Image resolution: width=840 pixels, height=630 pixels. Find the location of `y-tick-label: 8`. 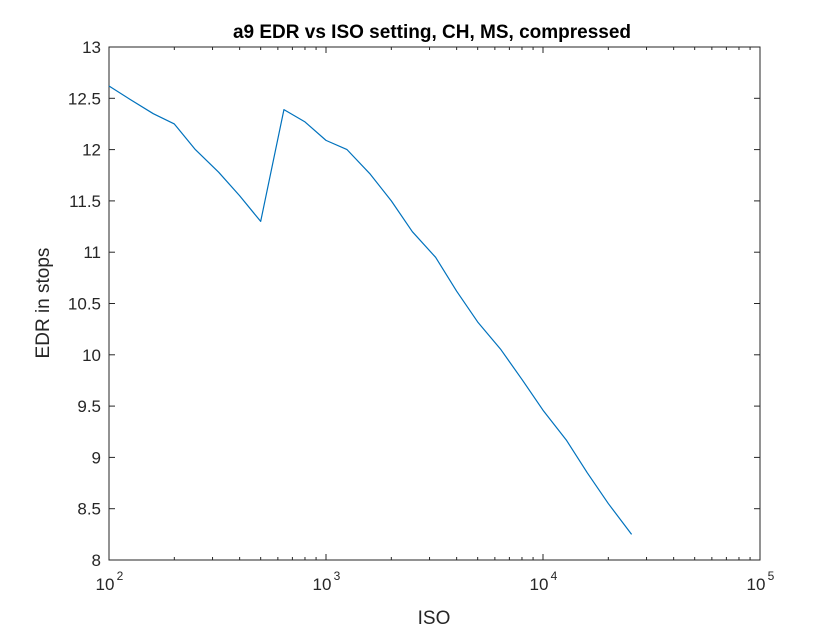

y-tick-label: 8 is located at coordinates (96, 560).